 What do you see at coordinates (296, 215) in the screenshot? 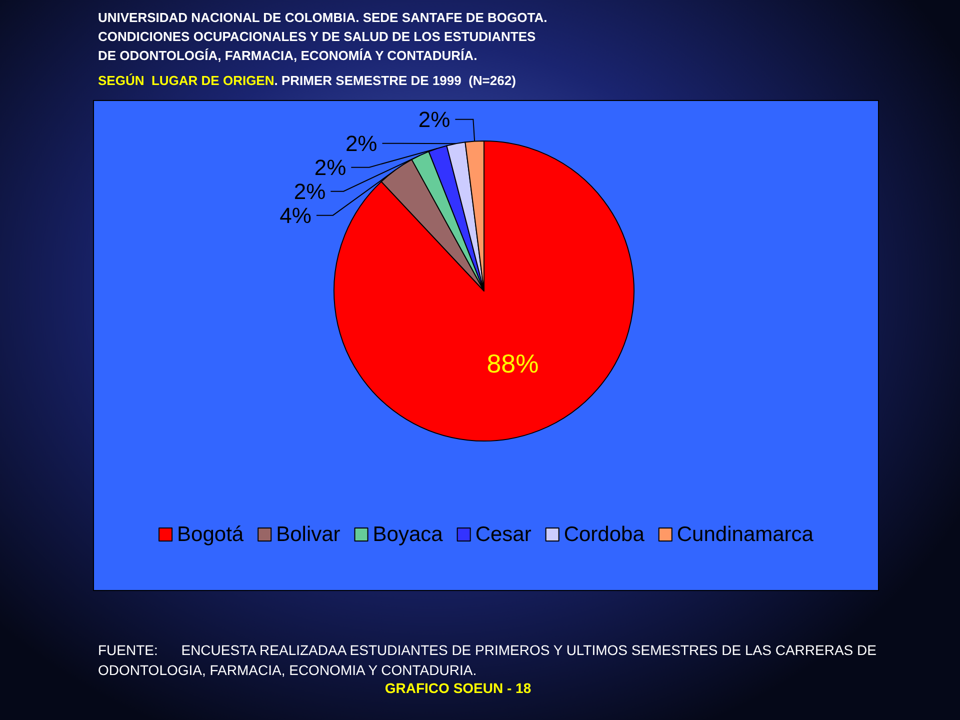
I see `data-label: 4%` at bounding box center [296, 215].